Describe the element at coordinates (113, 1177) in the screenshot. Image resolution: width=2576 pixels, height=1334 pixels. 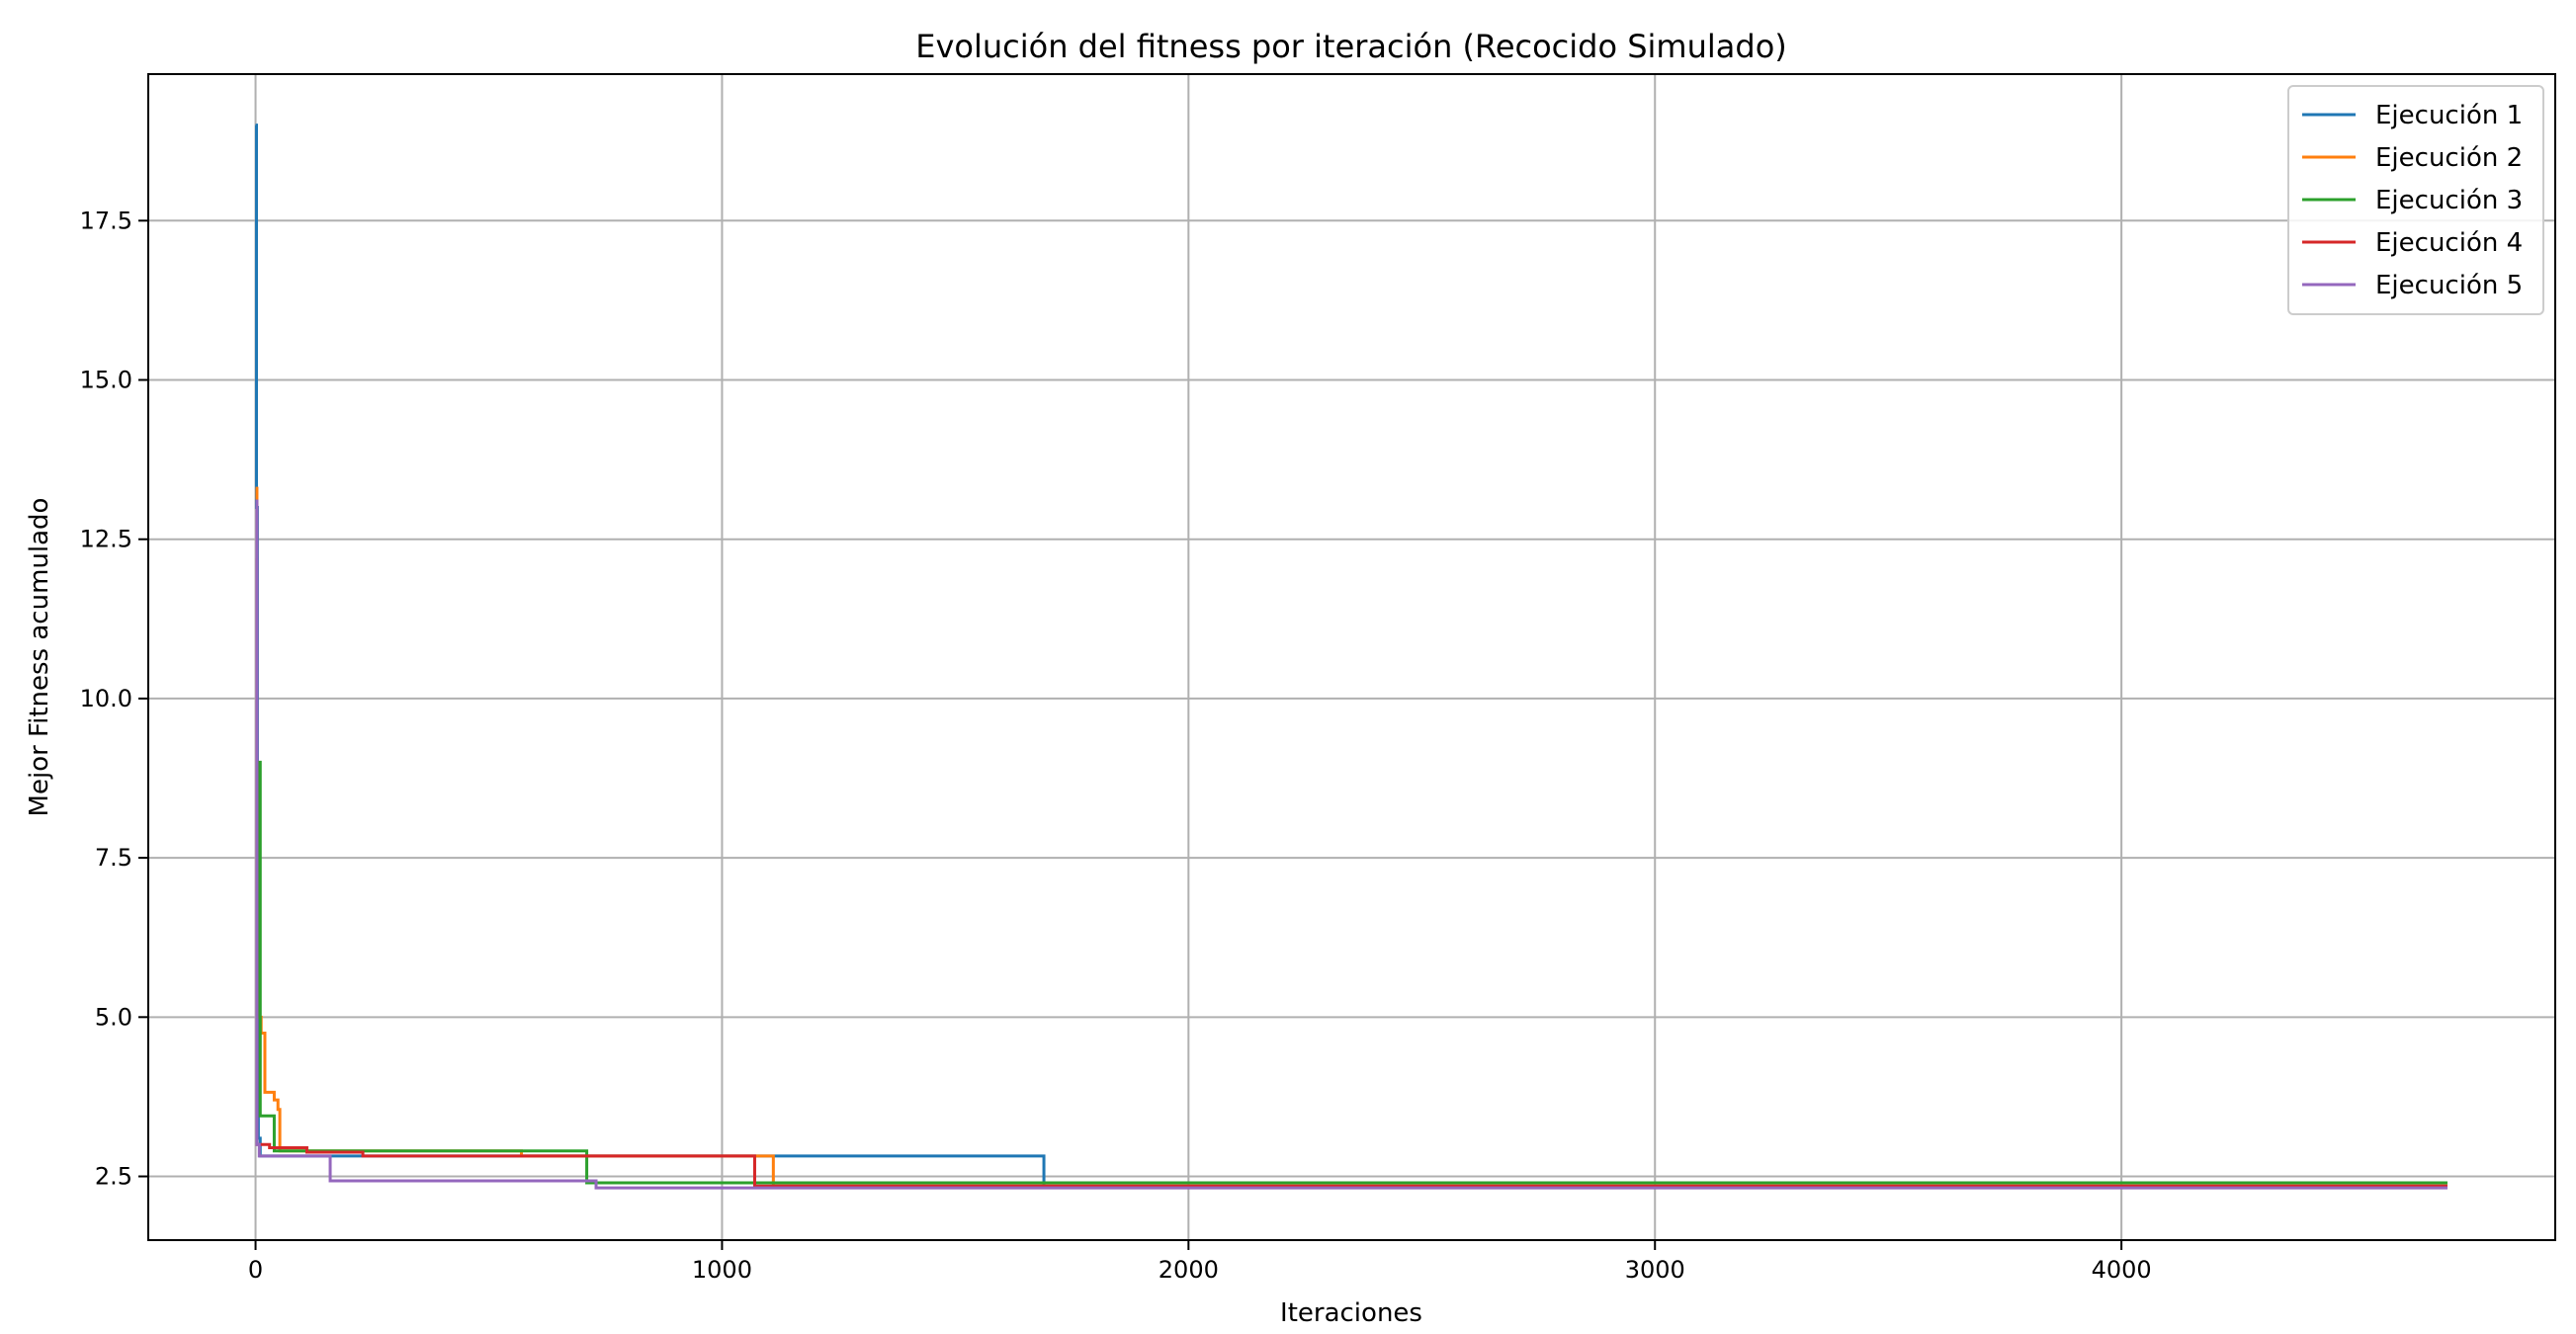
I see `y-tick-label: 2.5` at that location.